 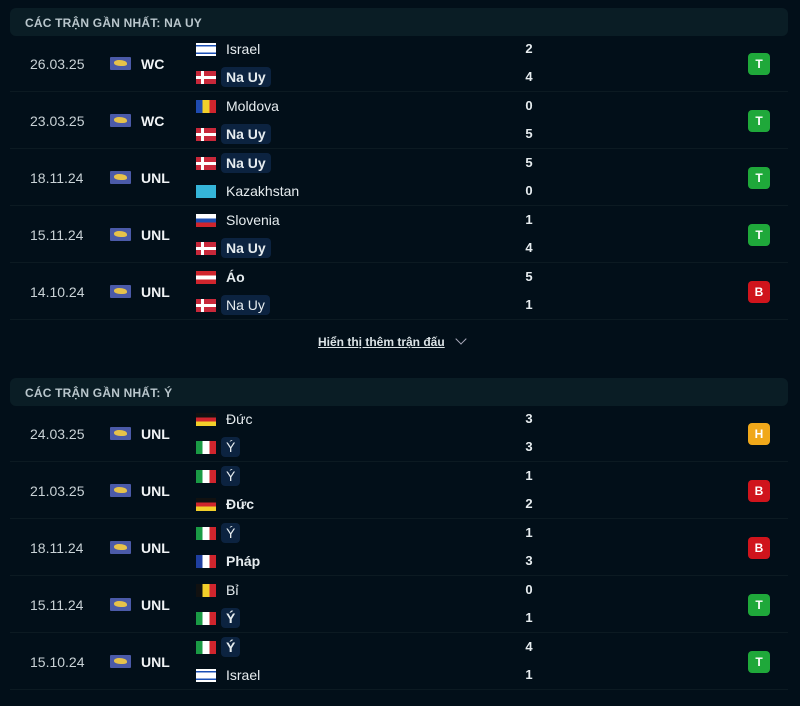 What do you see at coordinates (399, 604) in the screenshot?
I see `match-row: 15.11.24 UNL Bỉ 0 Ý 1 T` at bounding box center [399, 604].